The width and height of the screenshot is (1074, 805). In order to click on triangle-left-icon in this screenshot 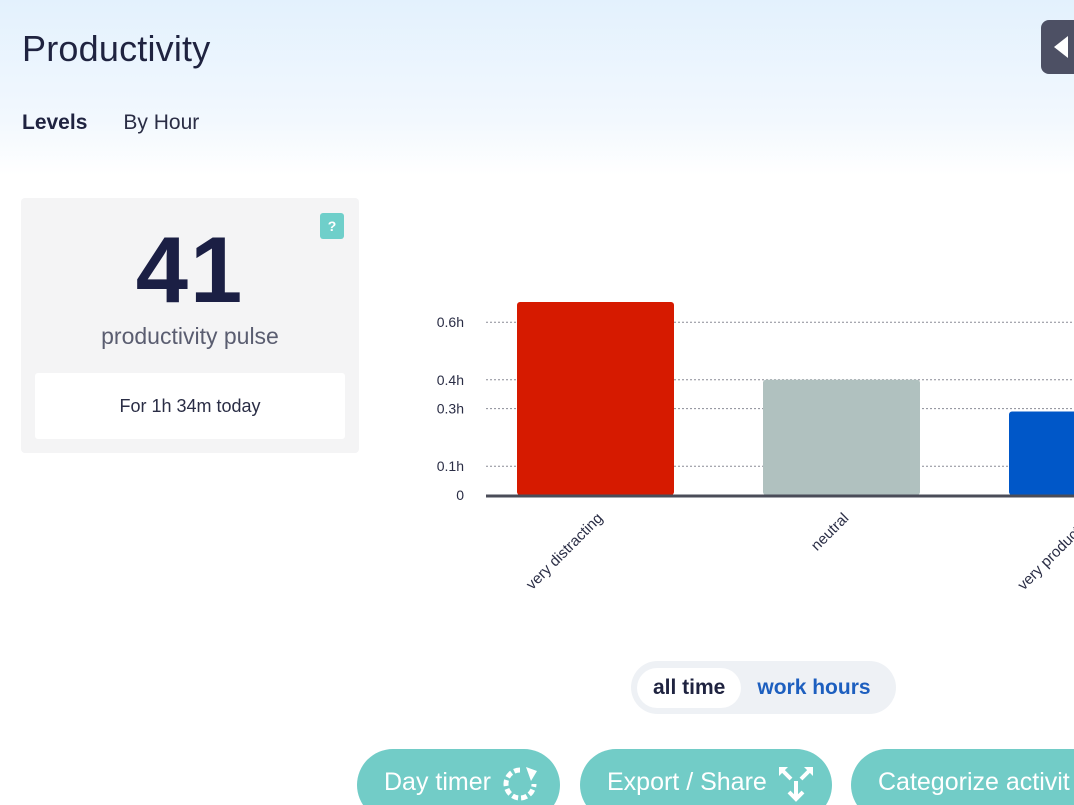, I will do `click(1061, 47)`.